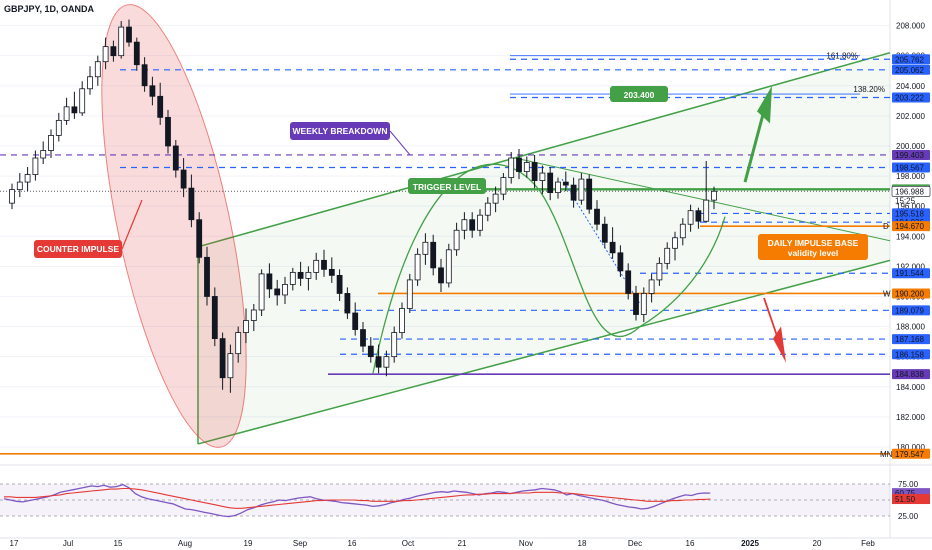 The height and width of the screenshot is (550, 932). What do you see at coordinates (908, 516) in the screenshot?
I see `rsi-tick-label: 25.00` at bounding box center [908, 516].